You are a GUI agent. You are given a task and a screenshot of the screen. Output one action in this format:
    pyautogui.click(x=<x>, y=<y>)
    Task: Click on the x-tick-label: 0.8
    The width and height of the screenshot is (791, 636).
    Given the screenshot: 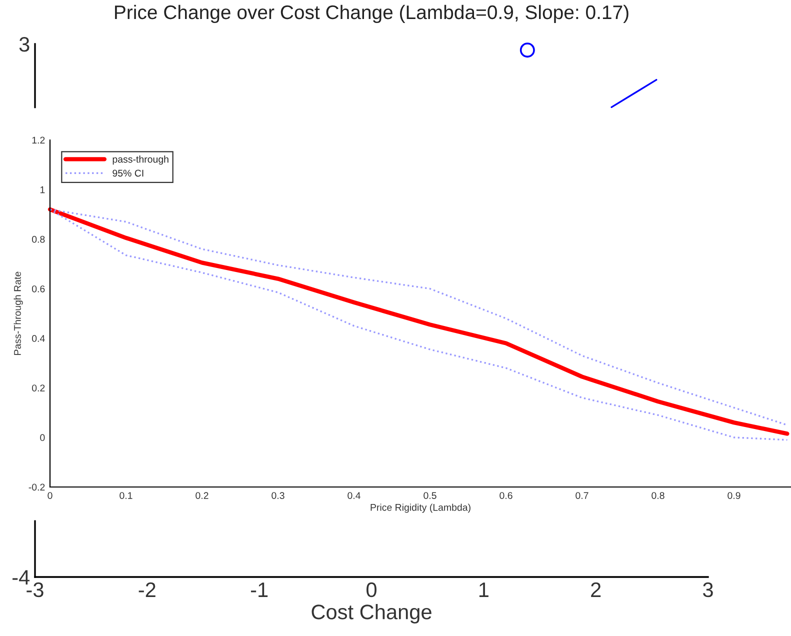 What is the action you would take?
    pyautogui.click(x=658, y=495)
    